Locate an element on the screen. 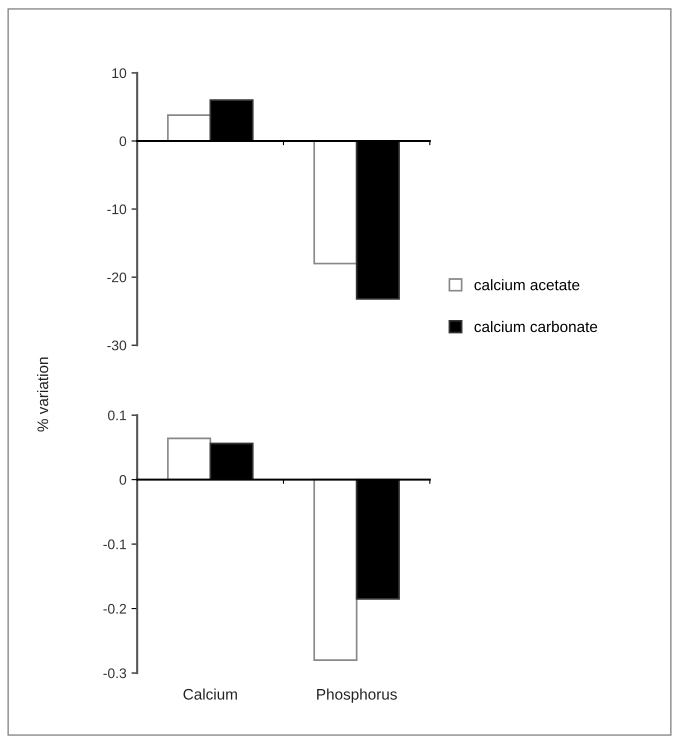 Image resolution: width=679 pixels, height=744 pixels. legend-label: calcium carbonate is located at coordinates (536, 326).